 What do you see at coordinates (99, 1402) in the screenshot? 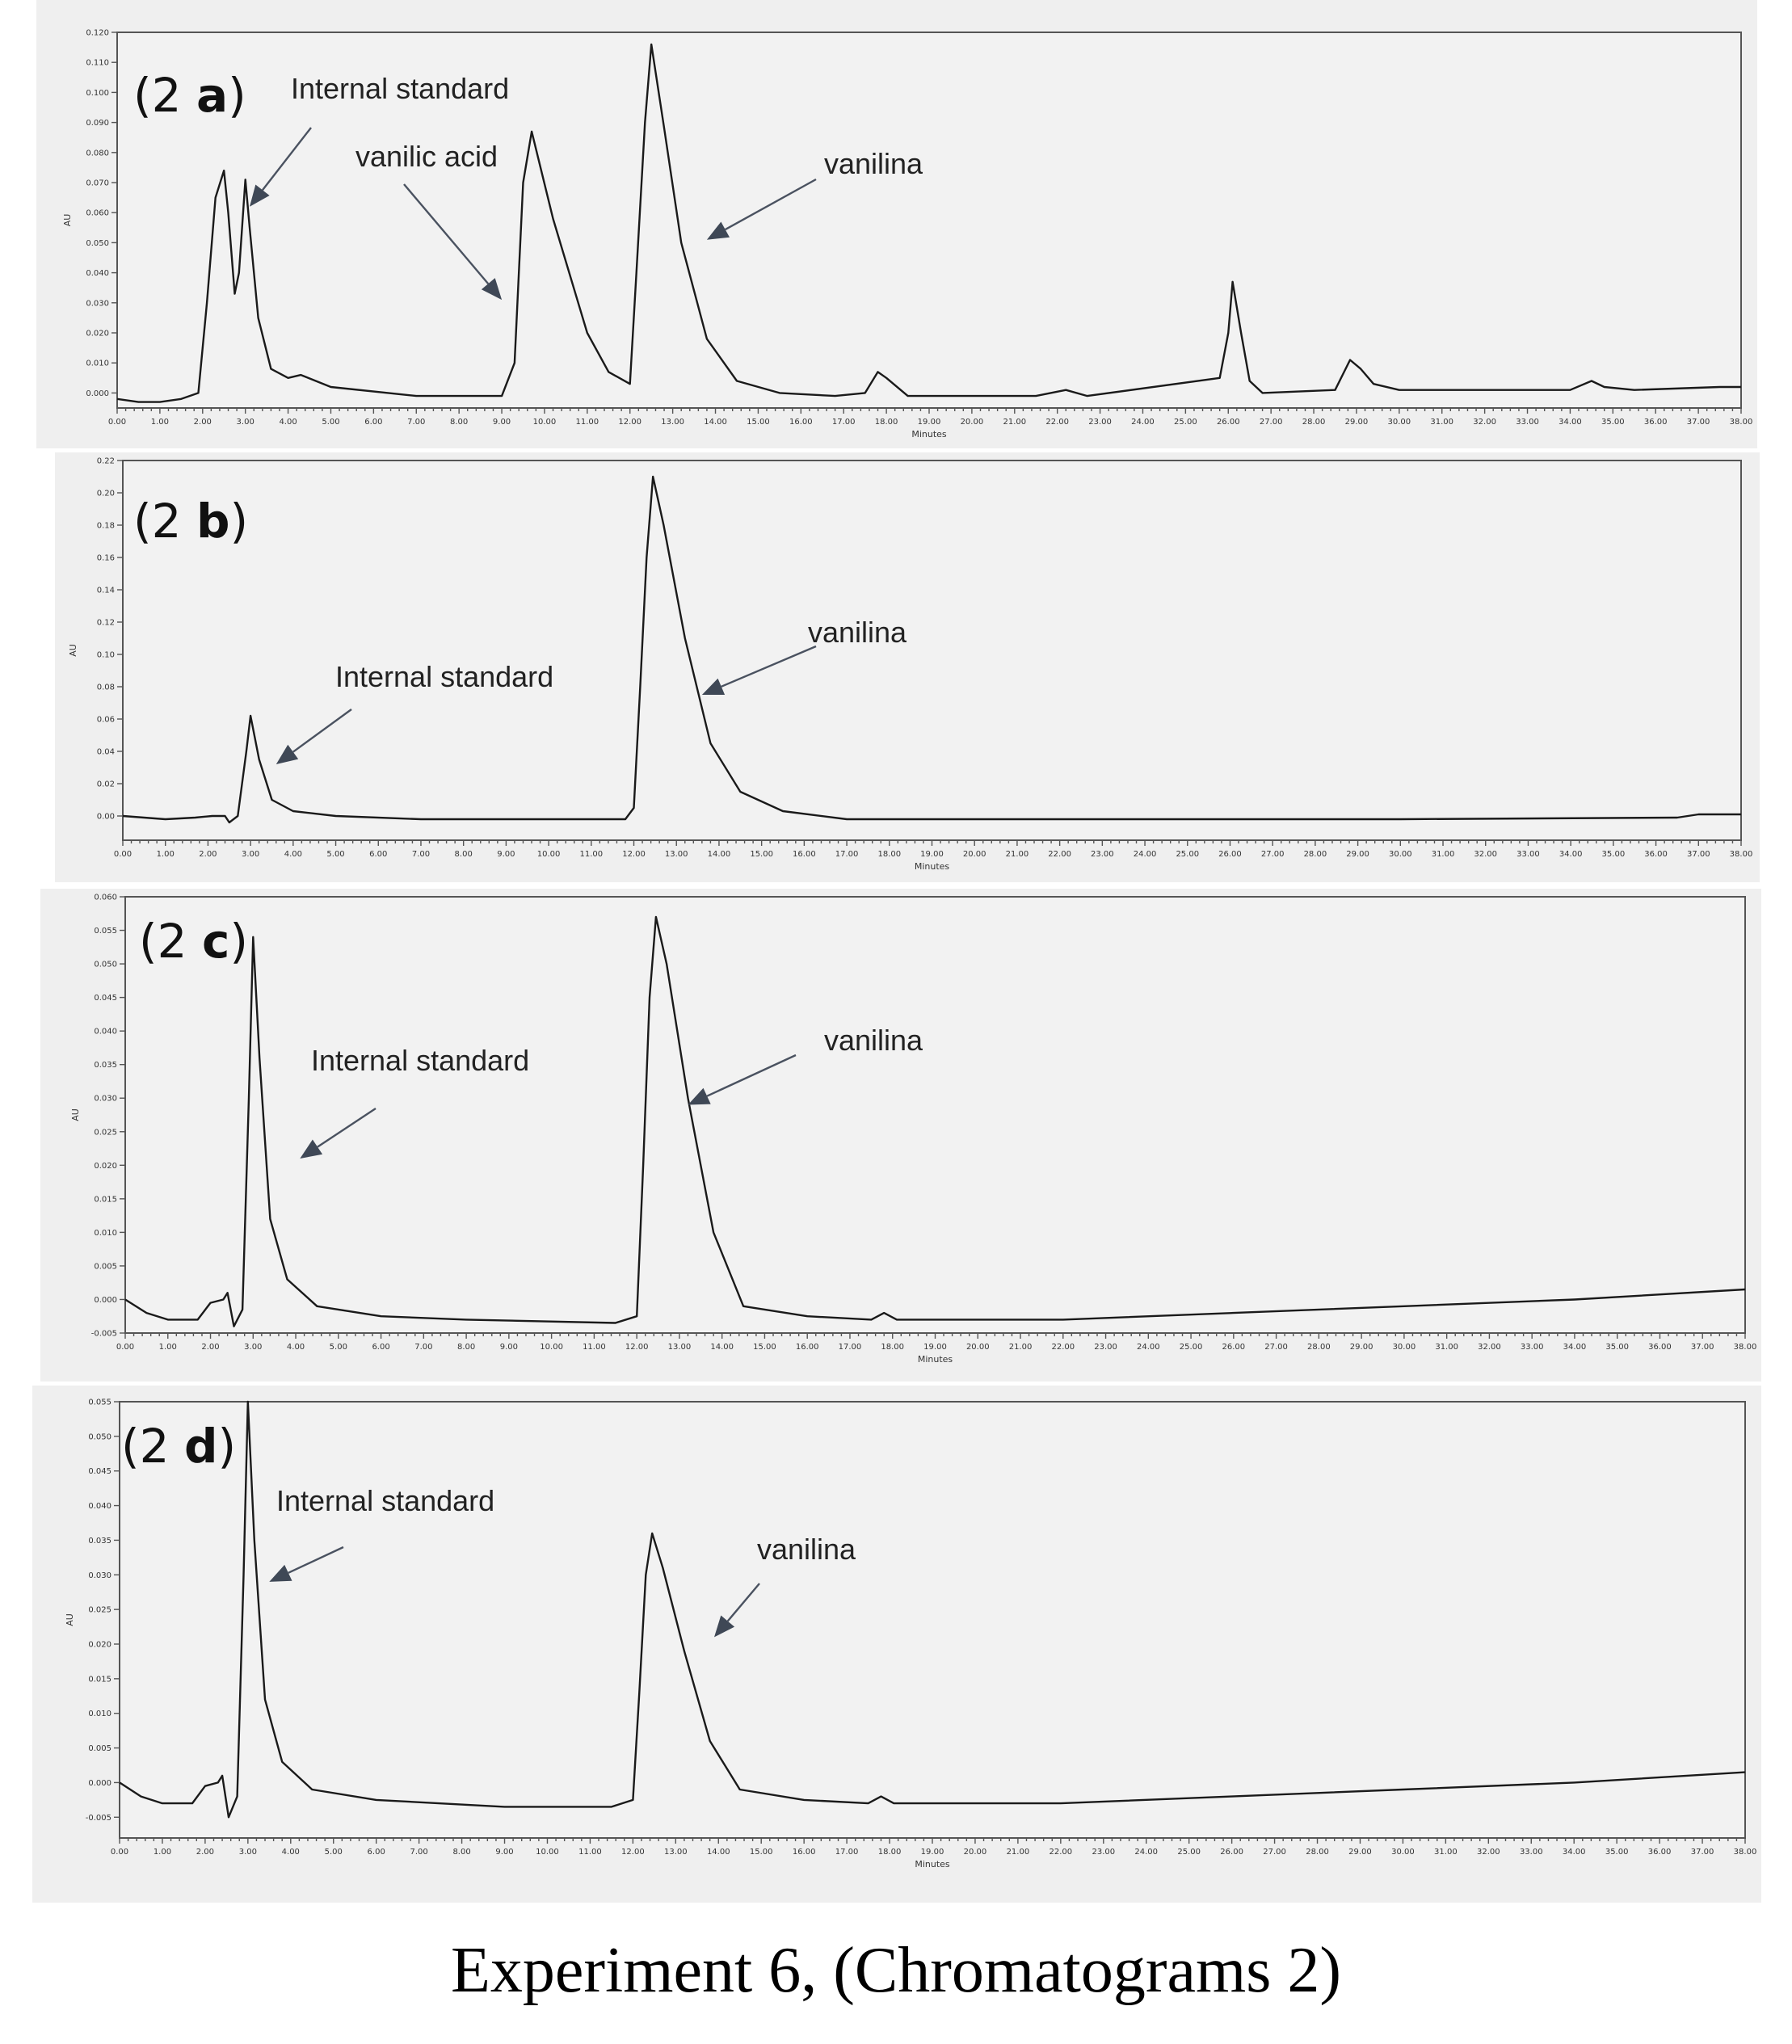
I see `y-tick-label: 0.055` at bounding box center [99, 1402].